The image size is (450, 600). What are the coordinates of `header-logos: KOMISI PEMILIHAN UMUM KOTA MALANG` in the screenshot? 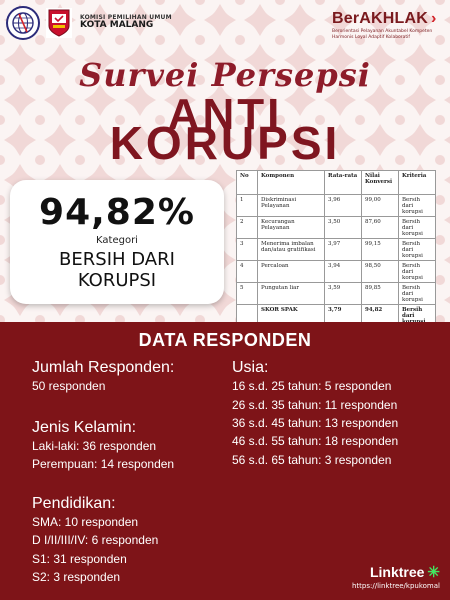 It's located at (89, 23).